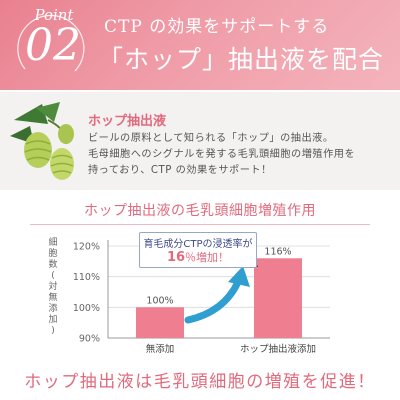 The width and height of the screenshot is (400, 400). What do you see at coordinates (198, 244) in the screenshot?
I see `callout-line1: 育毛成分CTPの浸透率が` at bounding box center [198, 244].